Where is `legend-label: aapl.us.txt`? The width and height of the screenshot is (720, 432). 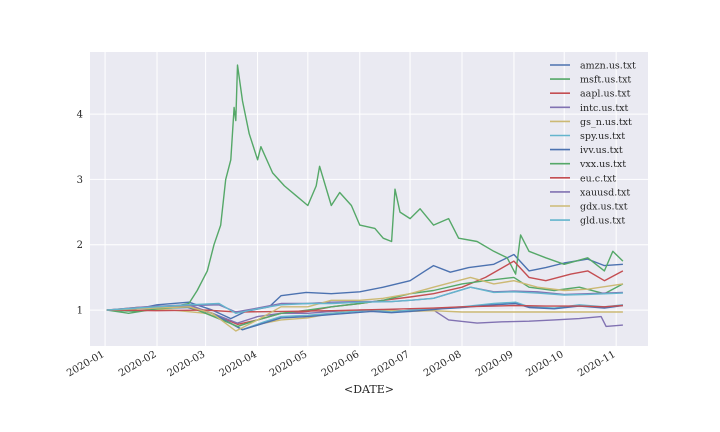
legend-label: aapl.us.txt is located at coordinates (605, 94).